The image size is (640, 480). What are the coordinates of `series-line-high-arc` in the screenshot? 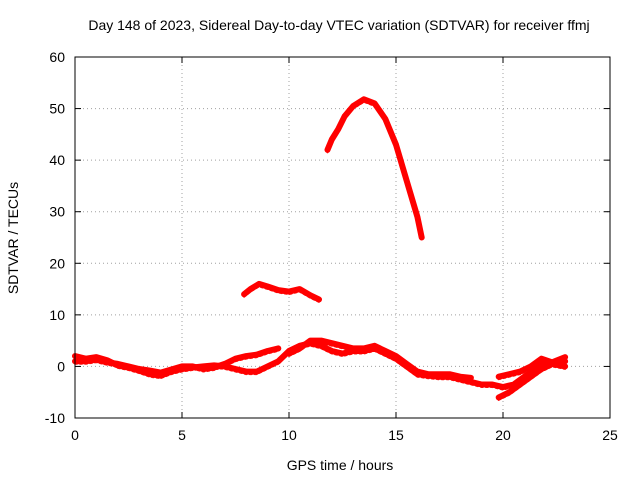 It's located at (374, 168).